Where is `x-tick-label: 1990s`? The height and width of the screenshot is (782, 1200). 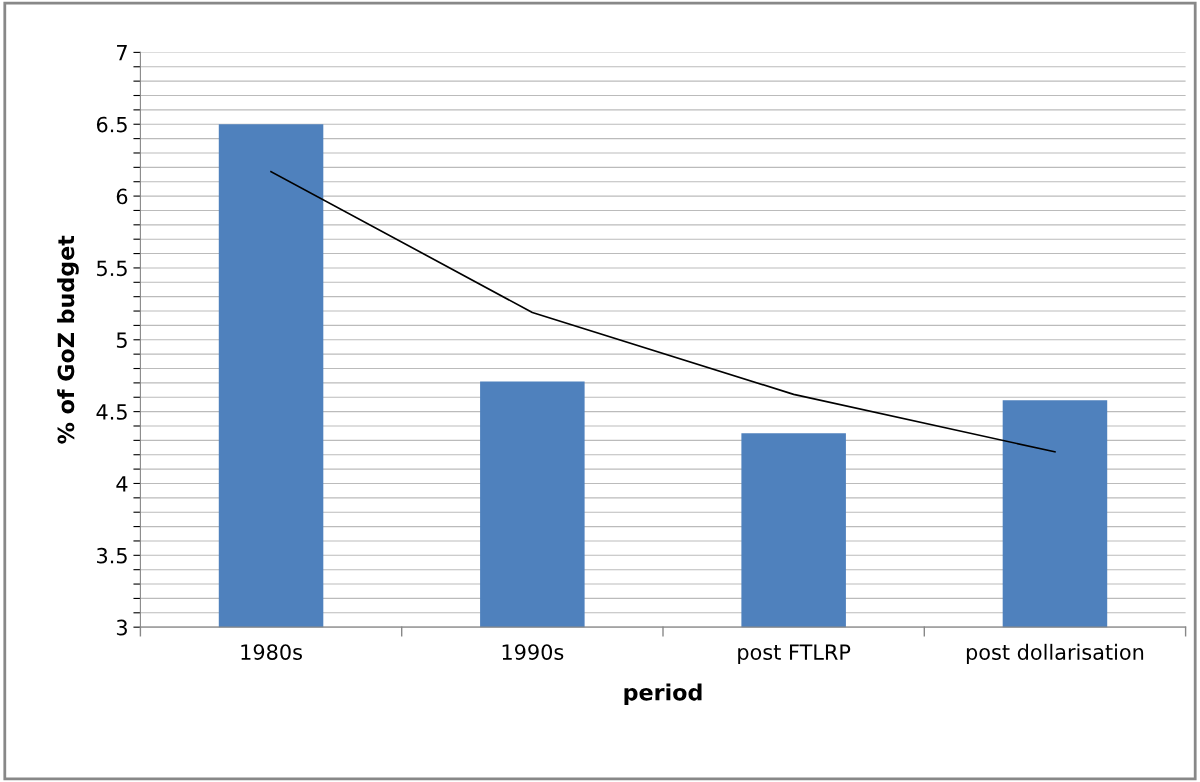 x-tick-label: 1990s is located at coordinates (533, 652).